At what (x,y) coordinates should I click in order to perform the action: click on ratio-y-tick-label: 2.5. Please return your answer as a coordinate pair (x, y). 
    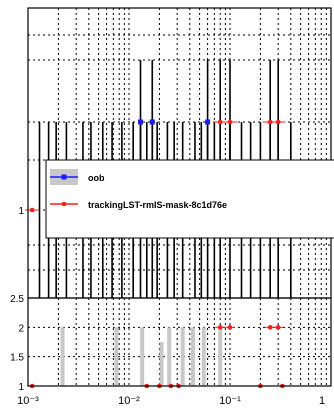
    Looking at the image, I should click on (17, 299).